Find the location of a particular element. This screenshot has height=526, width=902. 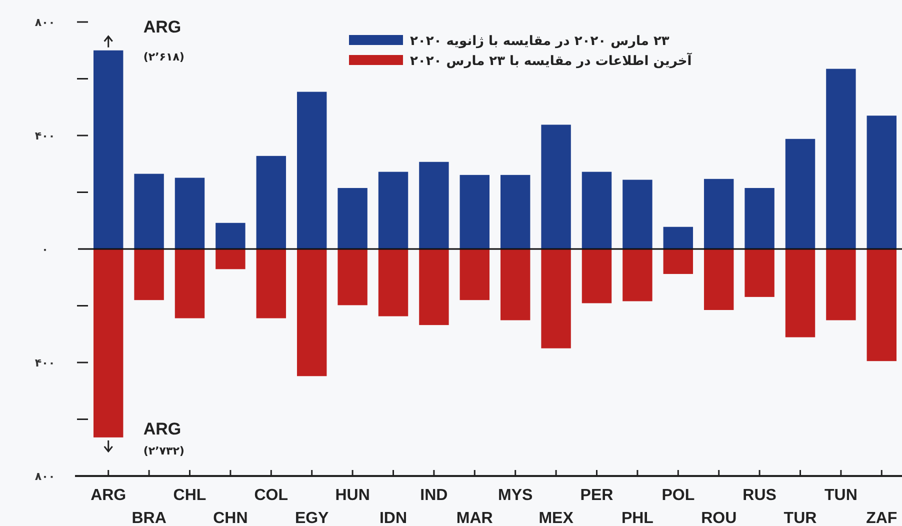

x-tick-label: CHL is located at coordinates (189, 495).